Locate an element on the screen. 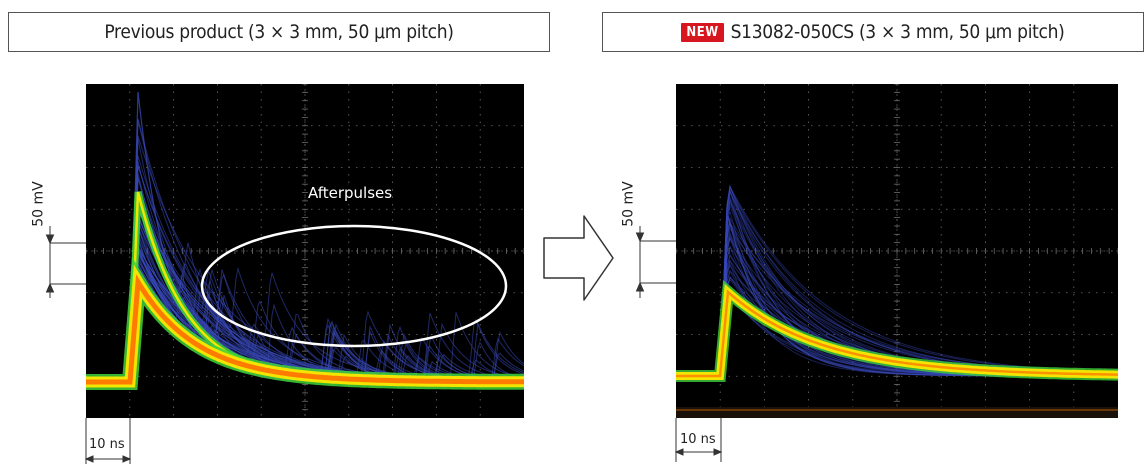  right-voltage-scale-label: 50 mV is located at coordinates (628, 204).